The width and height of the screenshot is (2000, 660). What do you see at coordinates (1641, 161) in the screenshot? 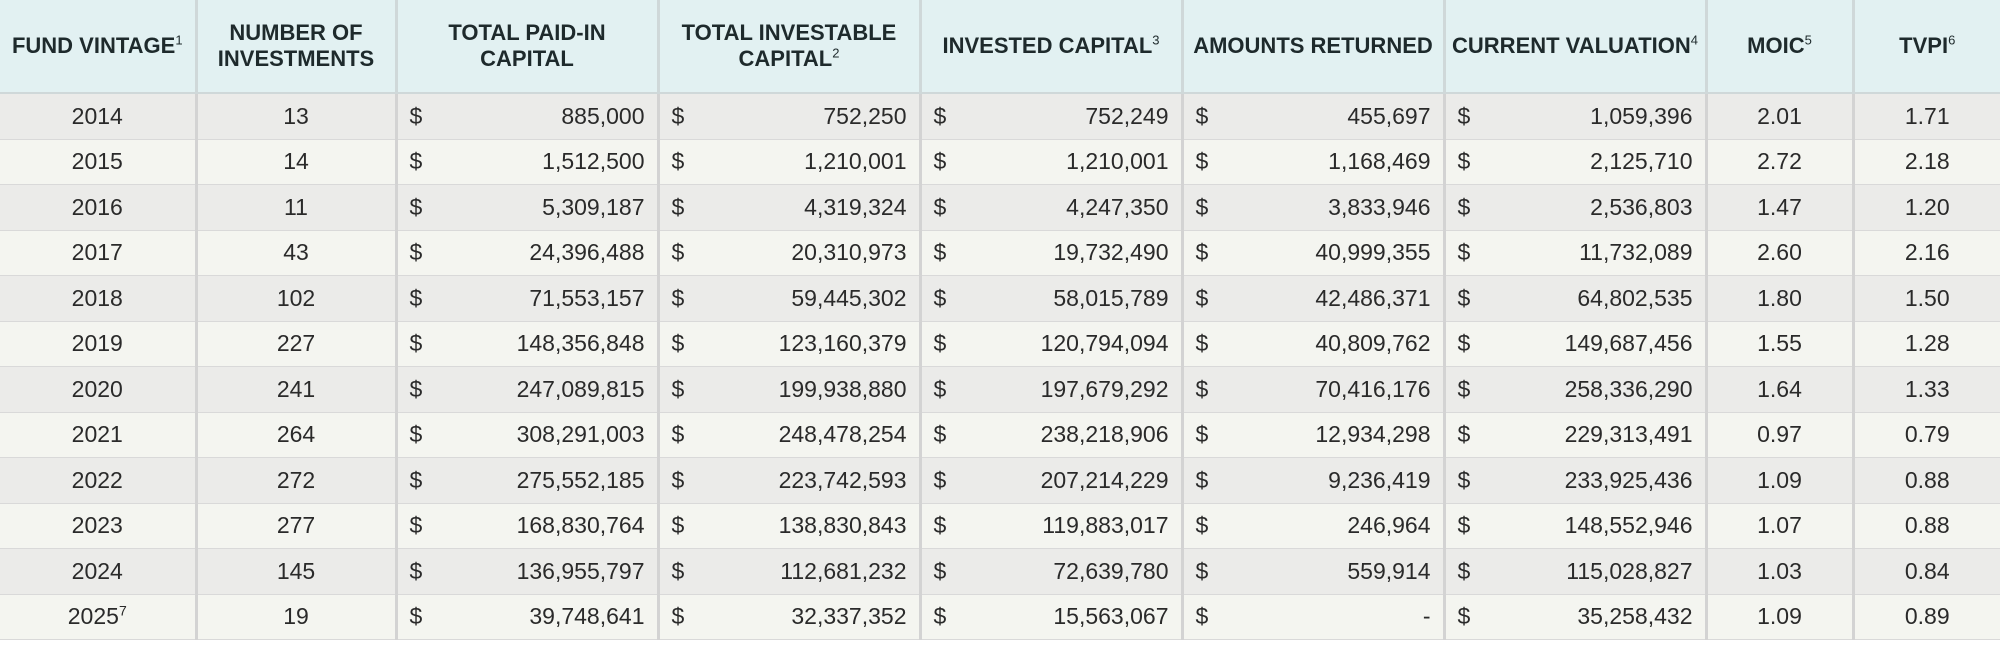
I see `amount-value: 2,125,710` at bounding box center [1641, 161].